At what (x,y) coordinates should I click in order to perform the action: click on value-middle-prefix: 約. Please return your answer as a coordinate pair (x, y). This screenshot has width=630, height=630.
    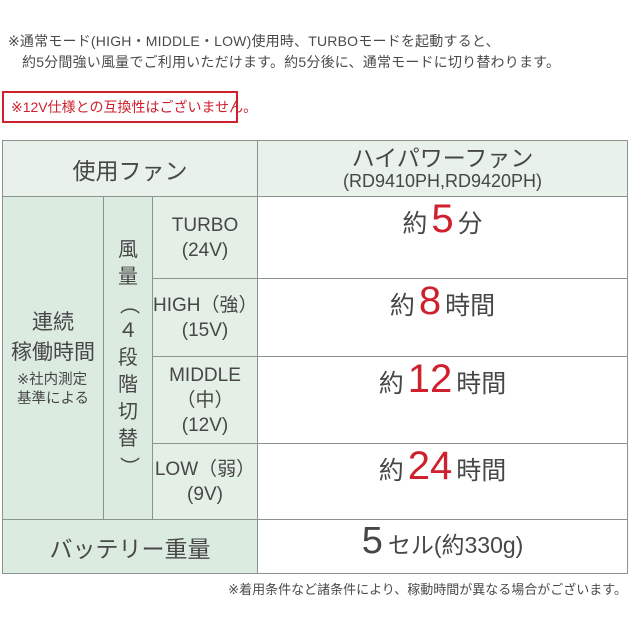
    Looking at the image, I should click on (391, 384).